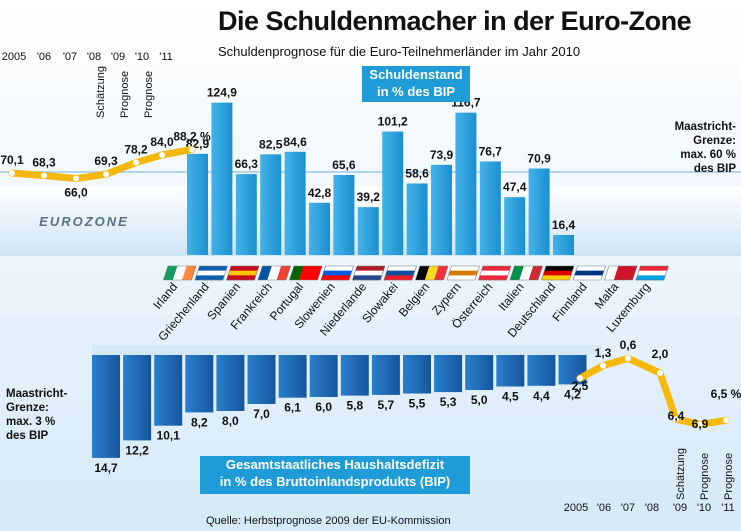 The height and width of the screenshot is (531, 741). I want to click on maastricht-deficit-line: Maastricht-, so click(37, 394).